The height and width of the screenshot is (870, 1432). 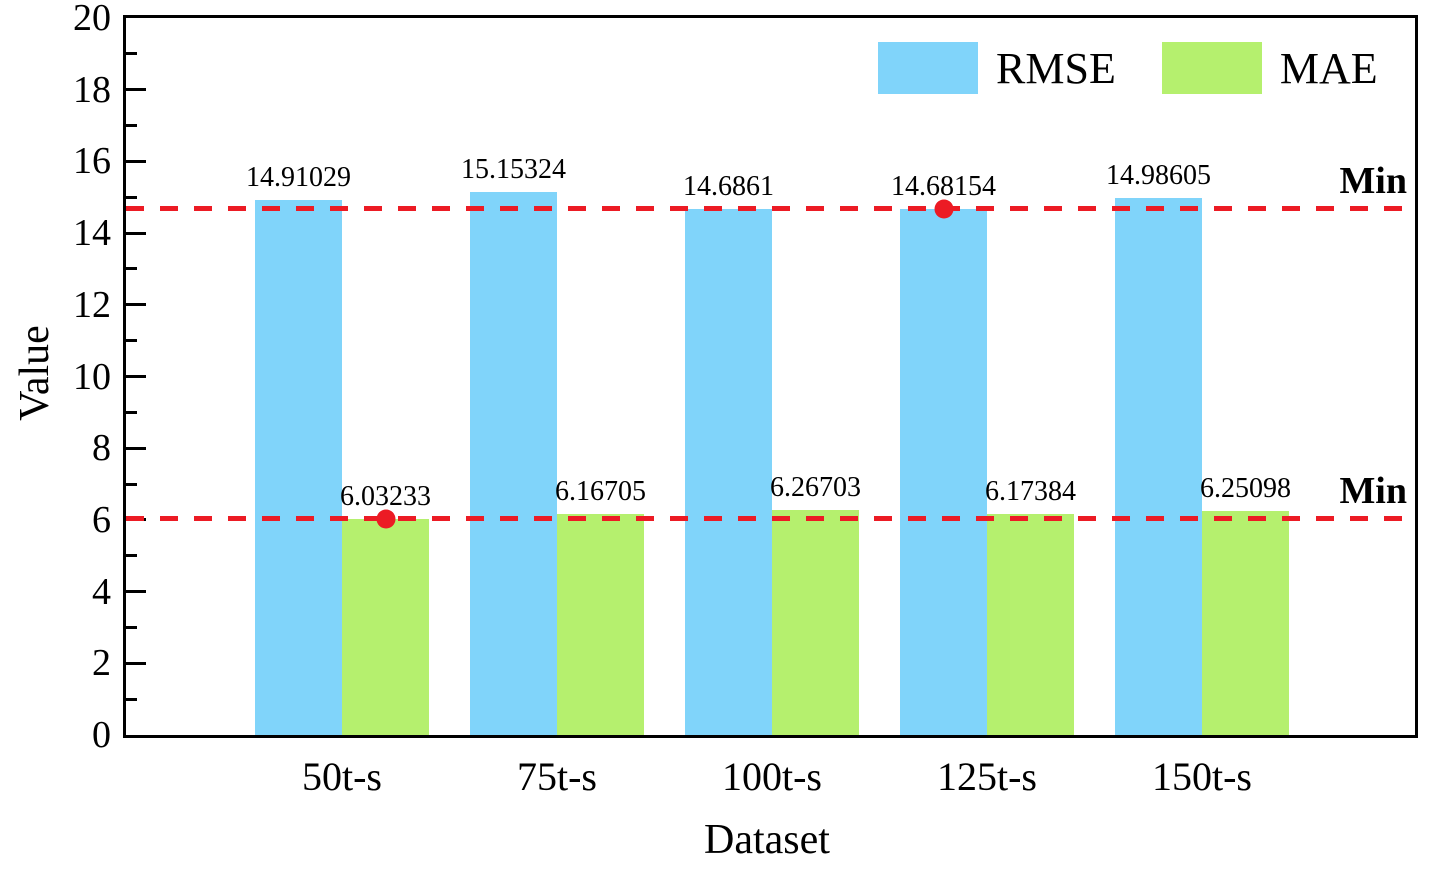 What do you see at coordinates (943, 186) in the screenshot?
I see `bar-value-label: 14.68154` at bounding box center [943, 186].